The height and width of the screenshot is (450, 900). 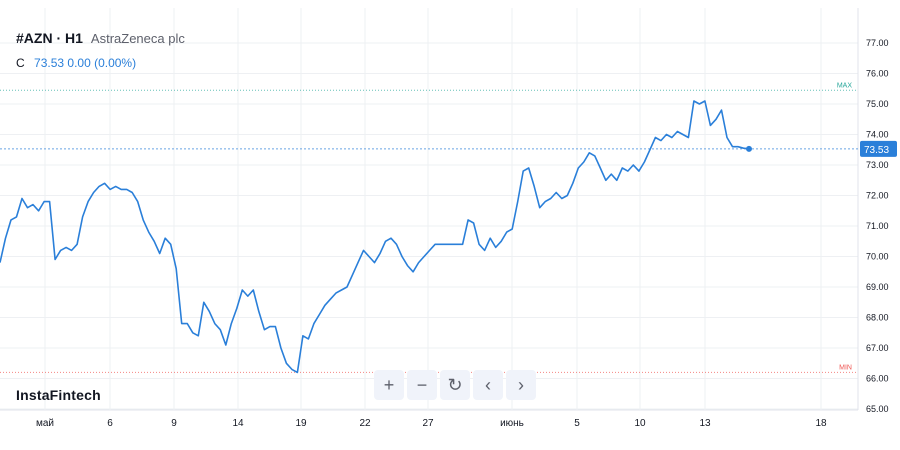 I want to click on close-value: 73.53, so click(x=49, y=63).